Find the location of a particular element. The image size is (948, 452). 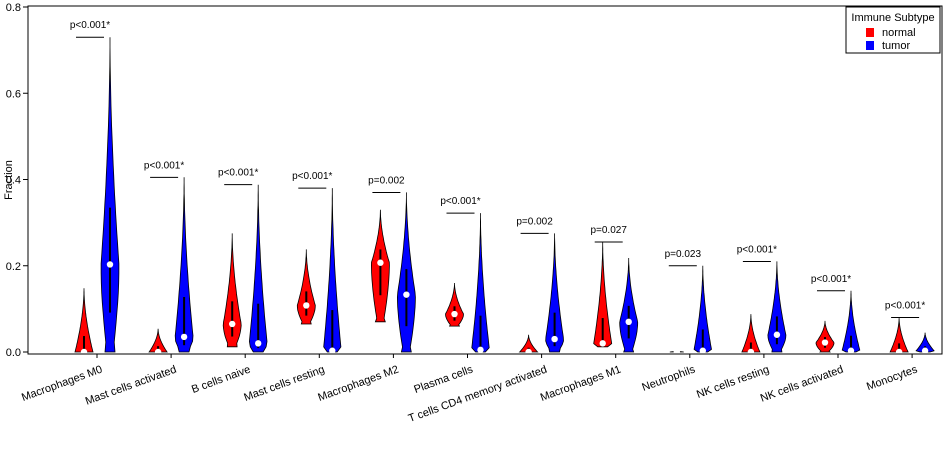

legend-box is located at coordinates (893, 30).